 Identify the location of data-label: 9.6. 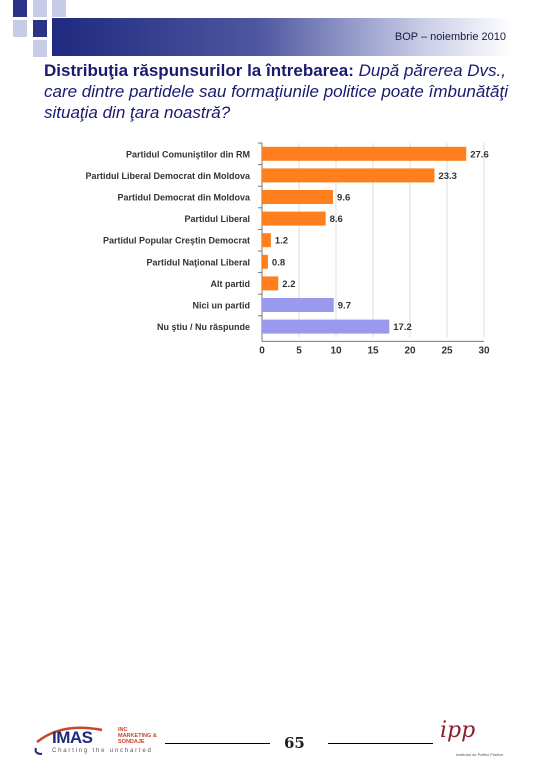
(343, 198).